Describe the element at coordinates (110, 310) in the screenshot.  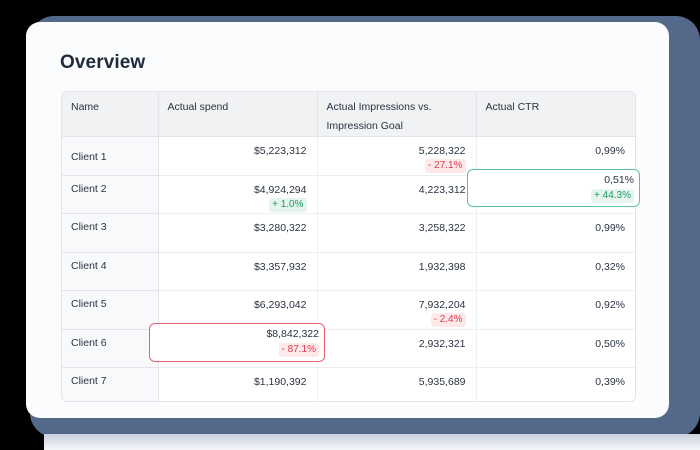
I see `client-name-cell: Client 5` at that location.